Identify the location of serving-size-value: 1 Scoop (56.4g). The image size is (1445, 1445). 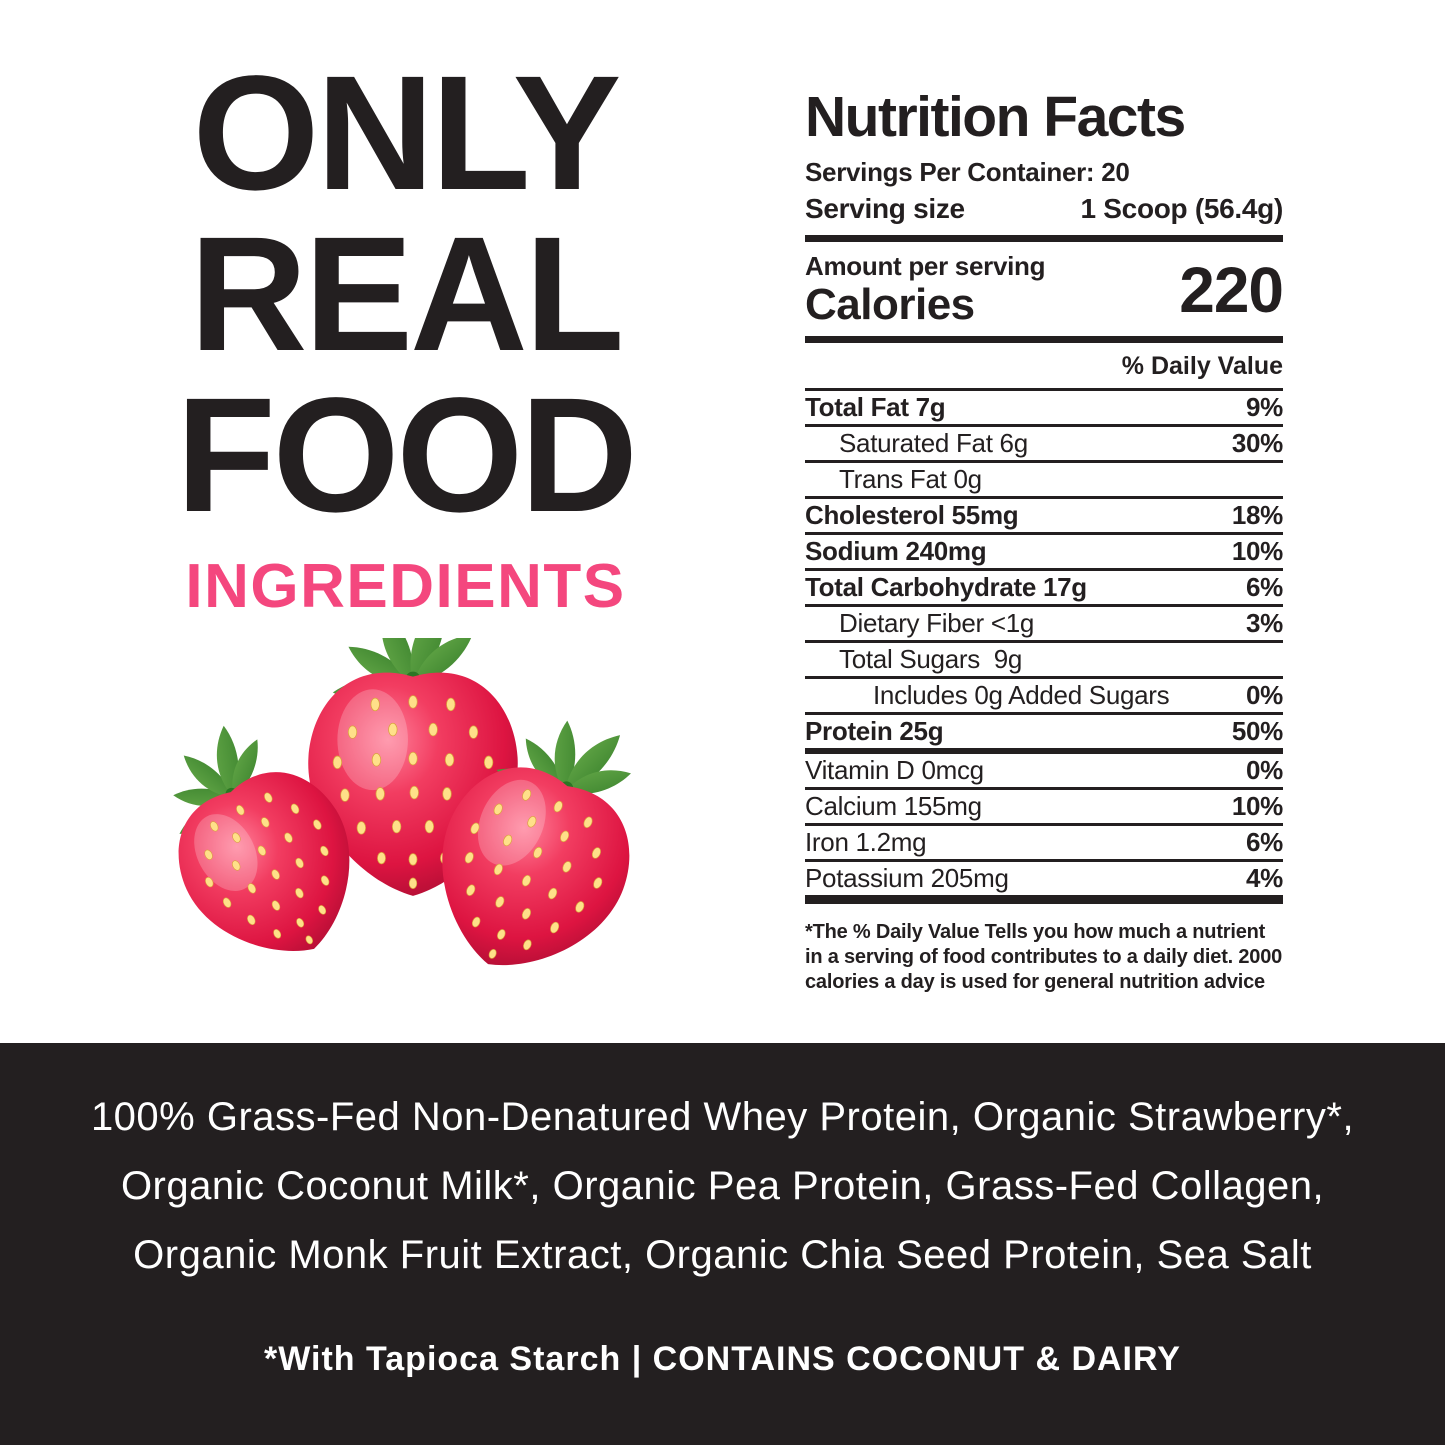
(1182, 208).